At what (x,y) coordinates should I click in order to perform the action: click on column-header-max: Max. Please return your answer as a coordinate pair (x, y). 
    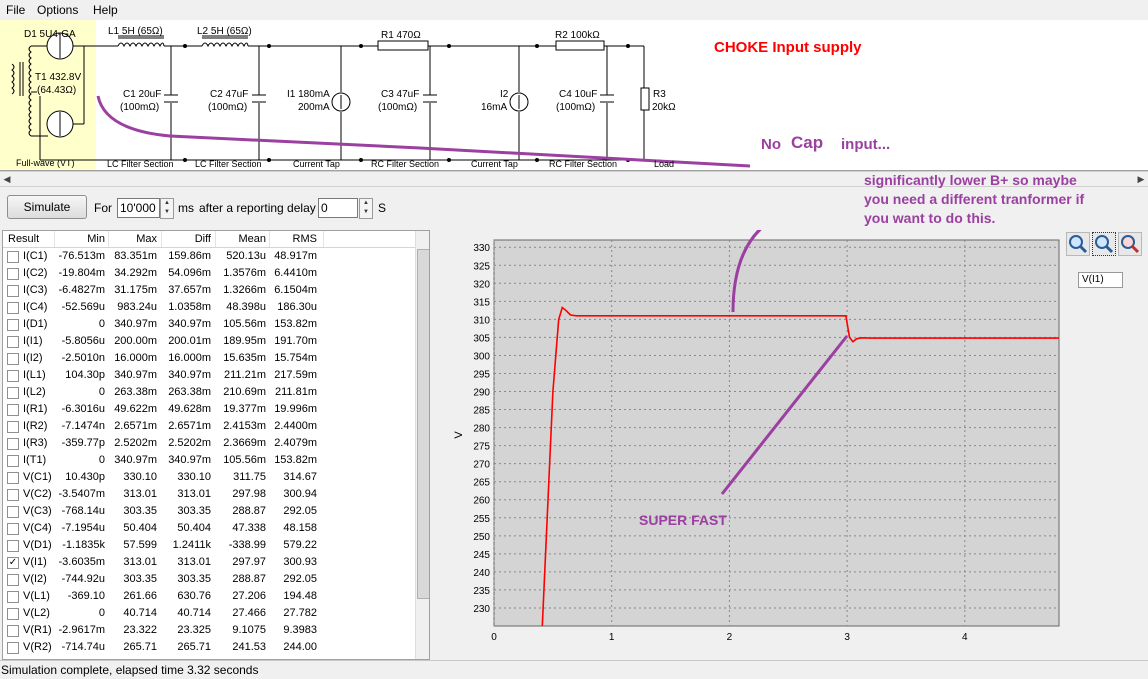
    Looking at the image, I should click on (146, 239).